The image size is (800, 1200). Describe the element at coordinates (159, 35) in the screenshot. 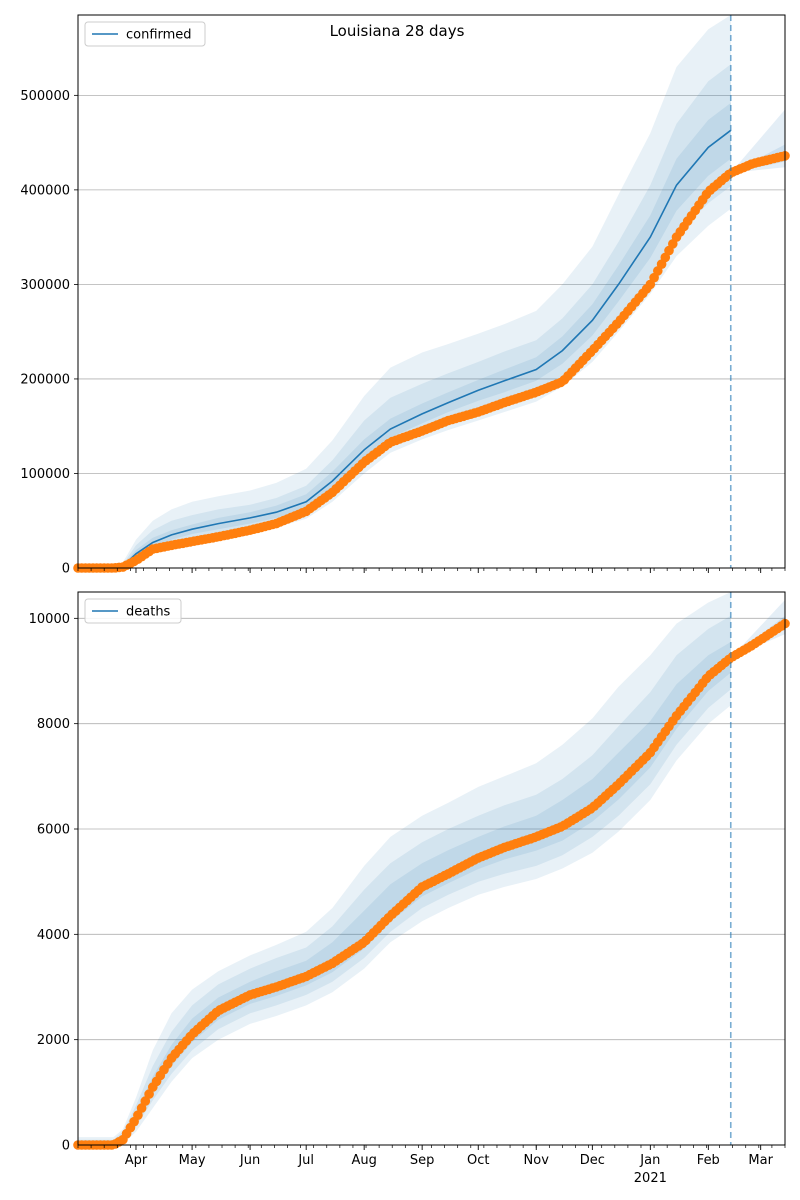

I see `legend-label: confirmed` at that location.